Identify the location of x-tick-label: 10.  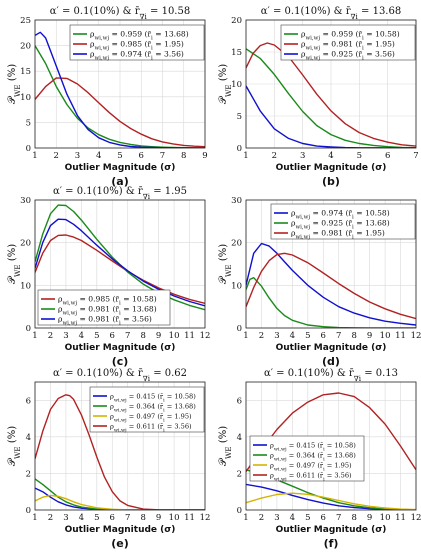
(385, 518).